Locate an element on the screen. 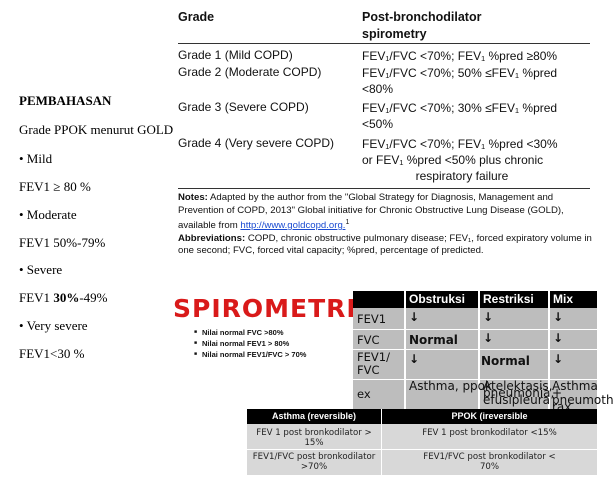 The width and height of the screenshot is (614, 483). bullet-fev1-fvc: Nilai normal FEV1/FVC > 70% is located at coordinates (250, 354).